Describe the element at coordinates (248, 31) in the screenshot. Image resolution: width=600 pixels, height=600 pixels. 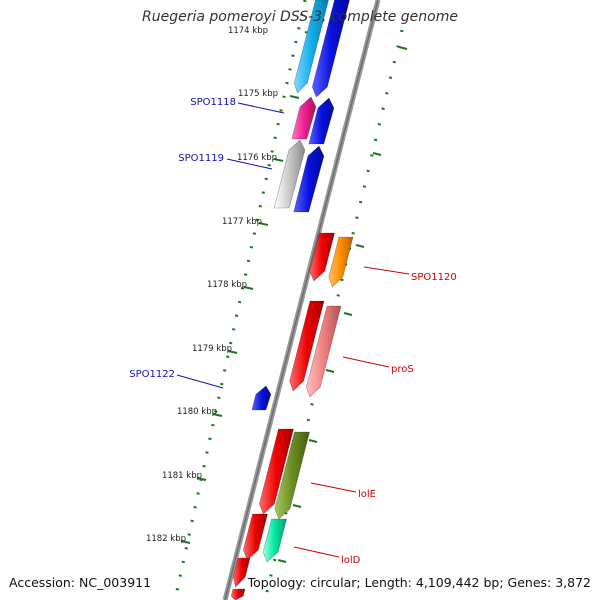
I see `scale-label: 1174 kbp` at that location.